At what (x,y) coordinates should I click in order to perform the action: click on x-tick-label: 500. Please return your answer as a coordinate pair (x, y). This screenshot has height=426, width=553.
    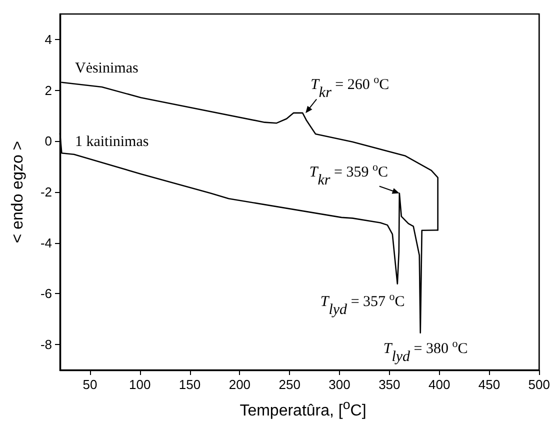
    Looking at the image, I should click on (539, 384).